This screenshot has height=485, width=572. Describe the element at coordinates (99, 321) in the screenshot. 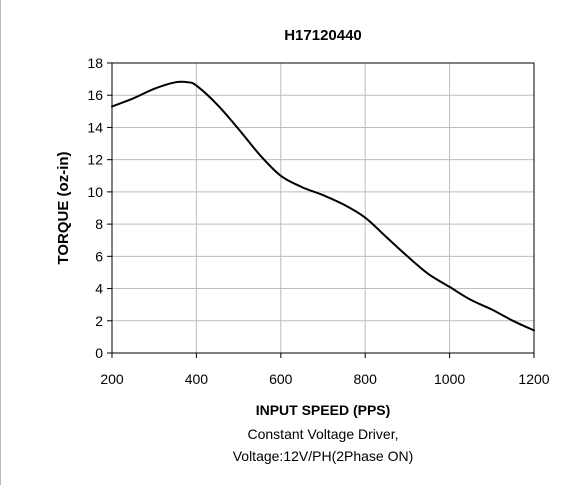

I see `y-tick-label: 2` at that location.